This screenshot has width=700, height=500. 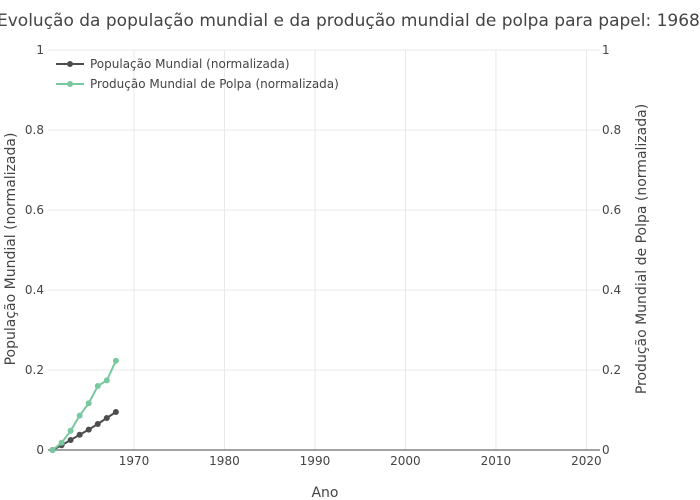 I want to click on x-axis-title: Ano, so click(x=324, y=492).